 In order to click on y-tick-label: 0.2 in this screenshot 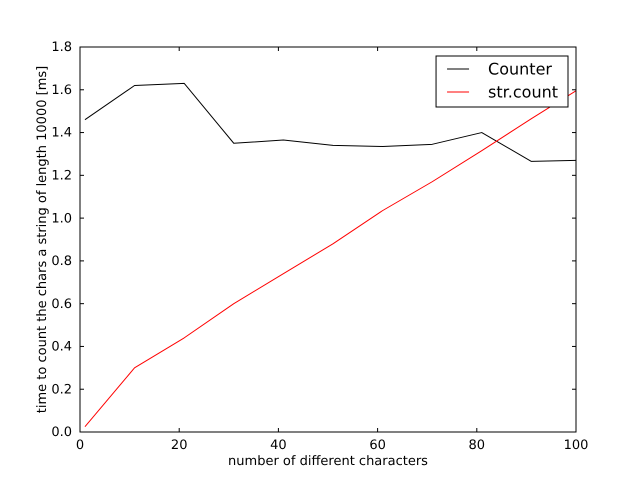, I will do `click(61, 390)`.